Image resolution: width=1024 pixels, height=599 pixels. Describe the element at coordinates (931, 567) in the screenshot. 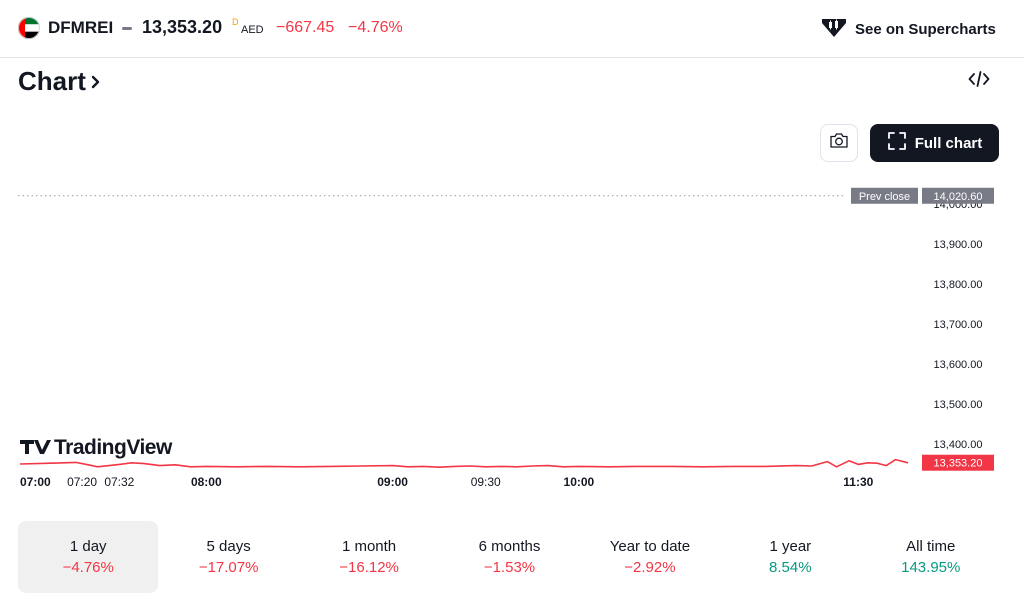

I see `period-change: 143.95%` at that location.